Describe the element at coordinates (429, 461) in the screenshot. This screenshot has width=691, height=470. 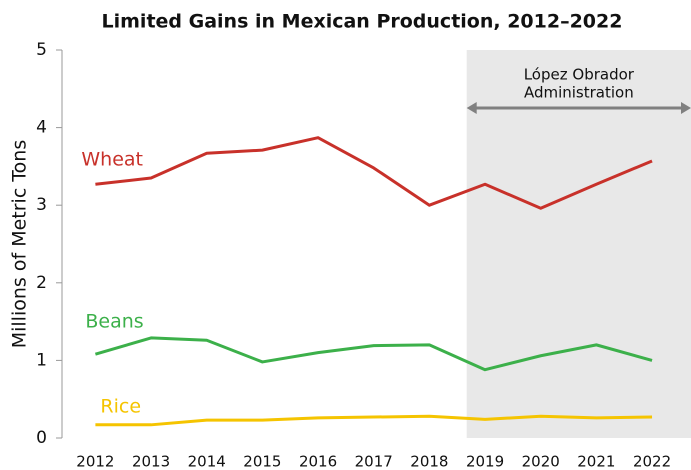
I see `x-tick-label: 2018` at that location.